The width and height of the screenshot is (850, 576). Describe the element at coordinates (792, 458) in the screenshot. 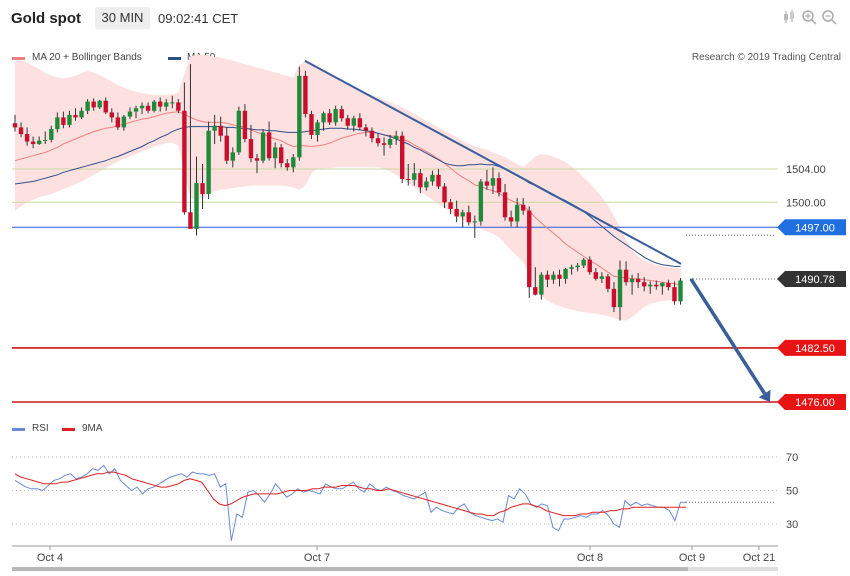

I see `rsi-tick-70: 70` at that location.